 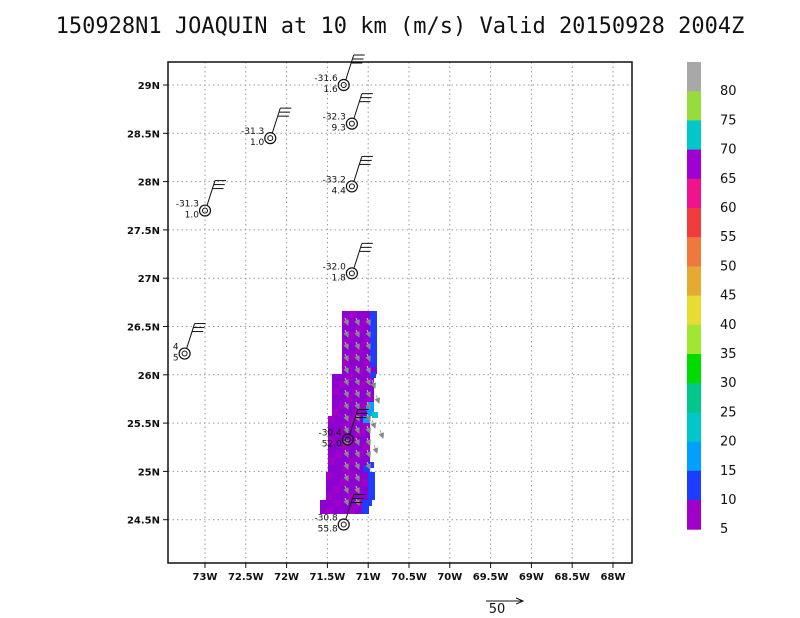 What do you see at coordinates (339, 278) in the screenshot?
I see `station-label-bottom: 1.8` at bounding box center [339, 278].